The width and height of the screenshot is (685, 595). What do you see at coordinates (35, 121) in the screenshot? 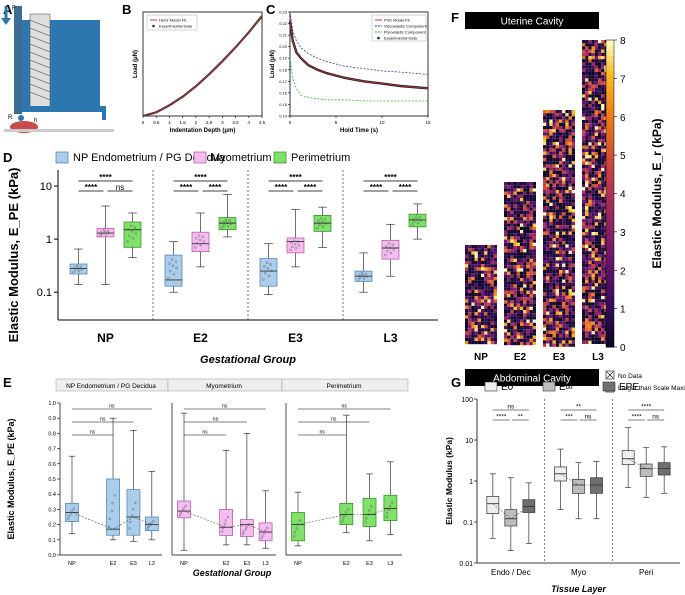
I see `height-label: h` at bounding box center [35, 121].